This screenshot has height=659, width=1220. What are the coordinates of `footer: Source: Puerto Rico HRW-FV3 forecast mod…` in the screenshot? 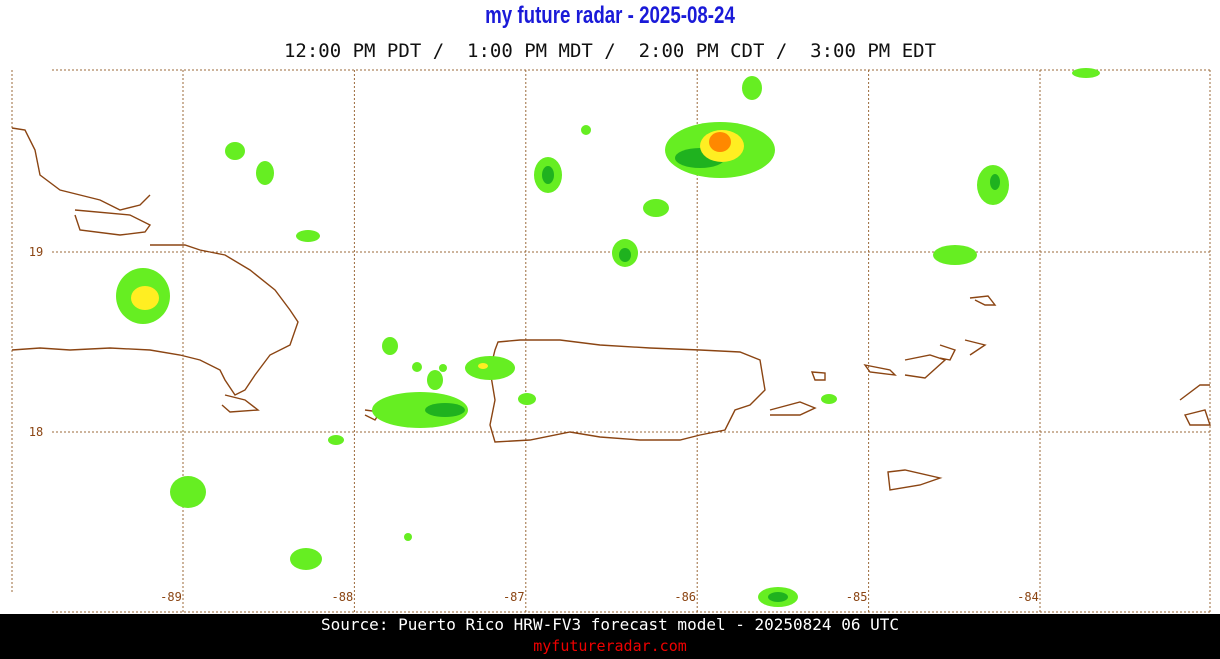 It's located at (610, 636).